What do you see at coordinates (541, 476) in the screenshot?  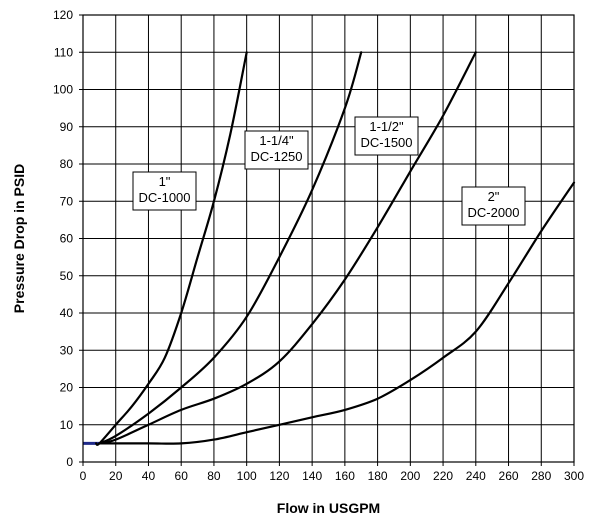 I see `x-tick-label: 280` at bounding box center [541, 476].